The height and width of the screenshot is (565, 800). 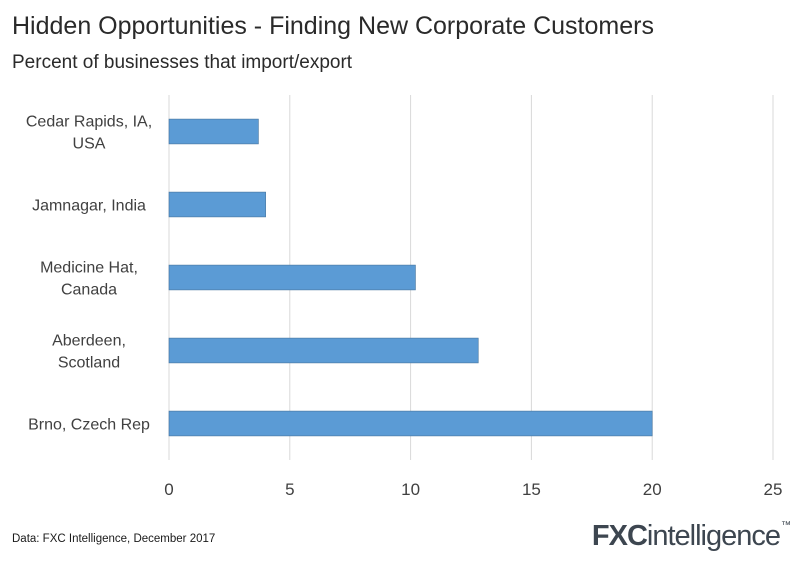 What do you see at coordinates (713, 536) in the screenshot?
I see `logo-suffix: intelligence` at bounding box center [713, 536].